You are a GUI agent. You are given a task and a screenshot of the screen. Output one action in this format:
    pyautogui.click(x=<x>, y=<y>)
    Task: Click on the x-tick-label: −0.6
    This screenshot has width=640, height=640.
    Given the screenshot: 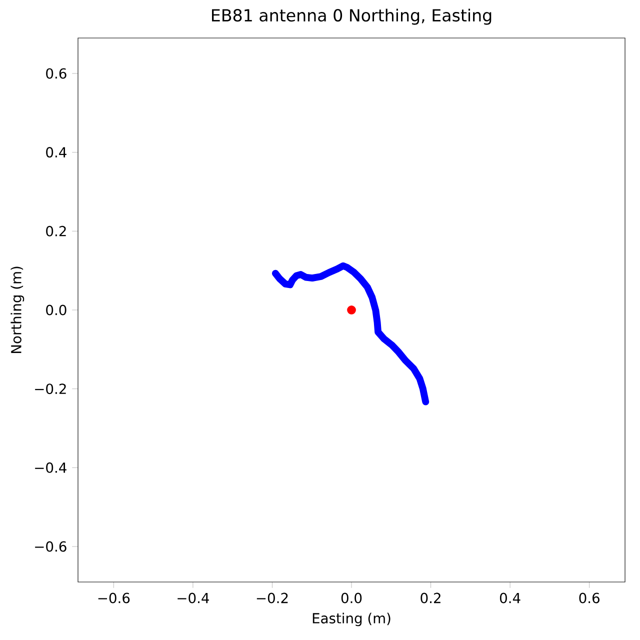 What is the action you would take?
    pyautogui.click(x=114, y=598)
    